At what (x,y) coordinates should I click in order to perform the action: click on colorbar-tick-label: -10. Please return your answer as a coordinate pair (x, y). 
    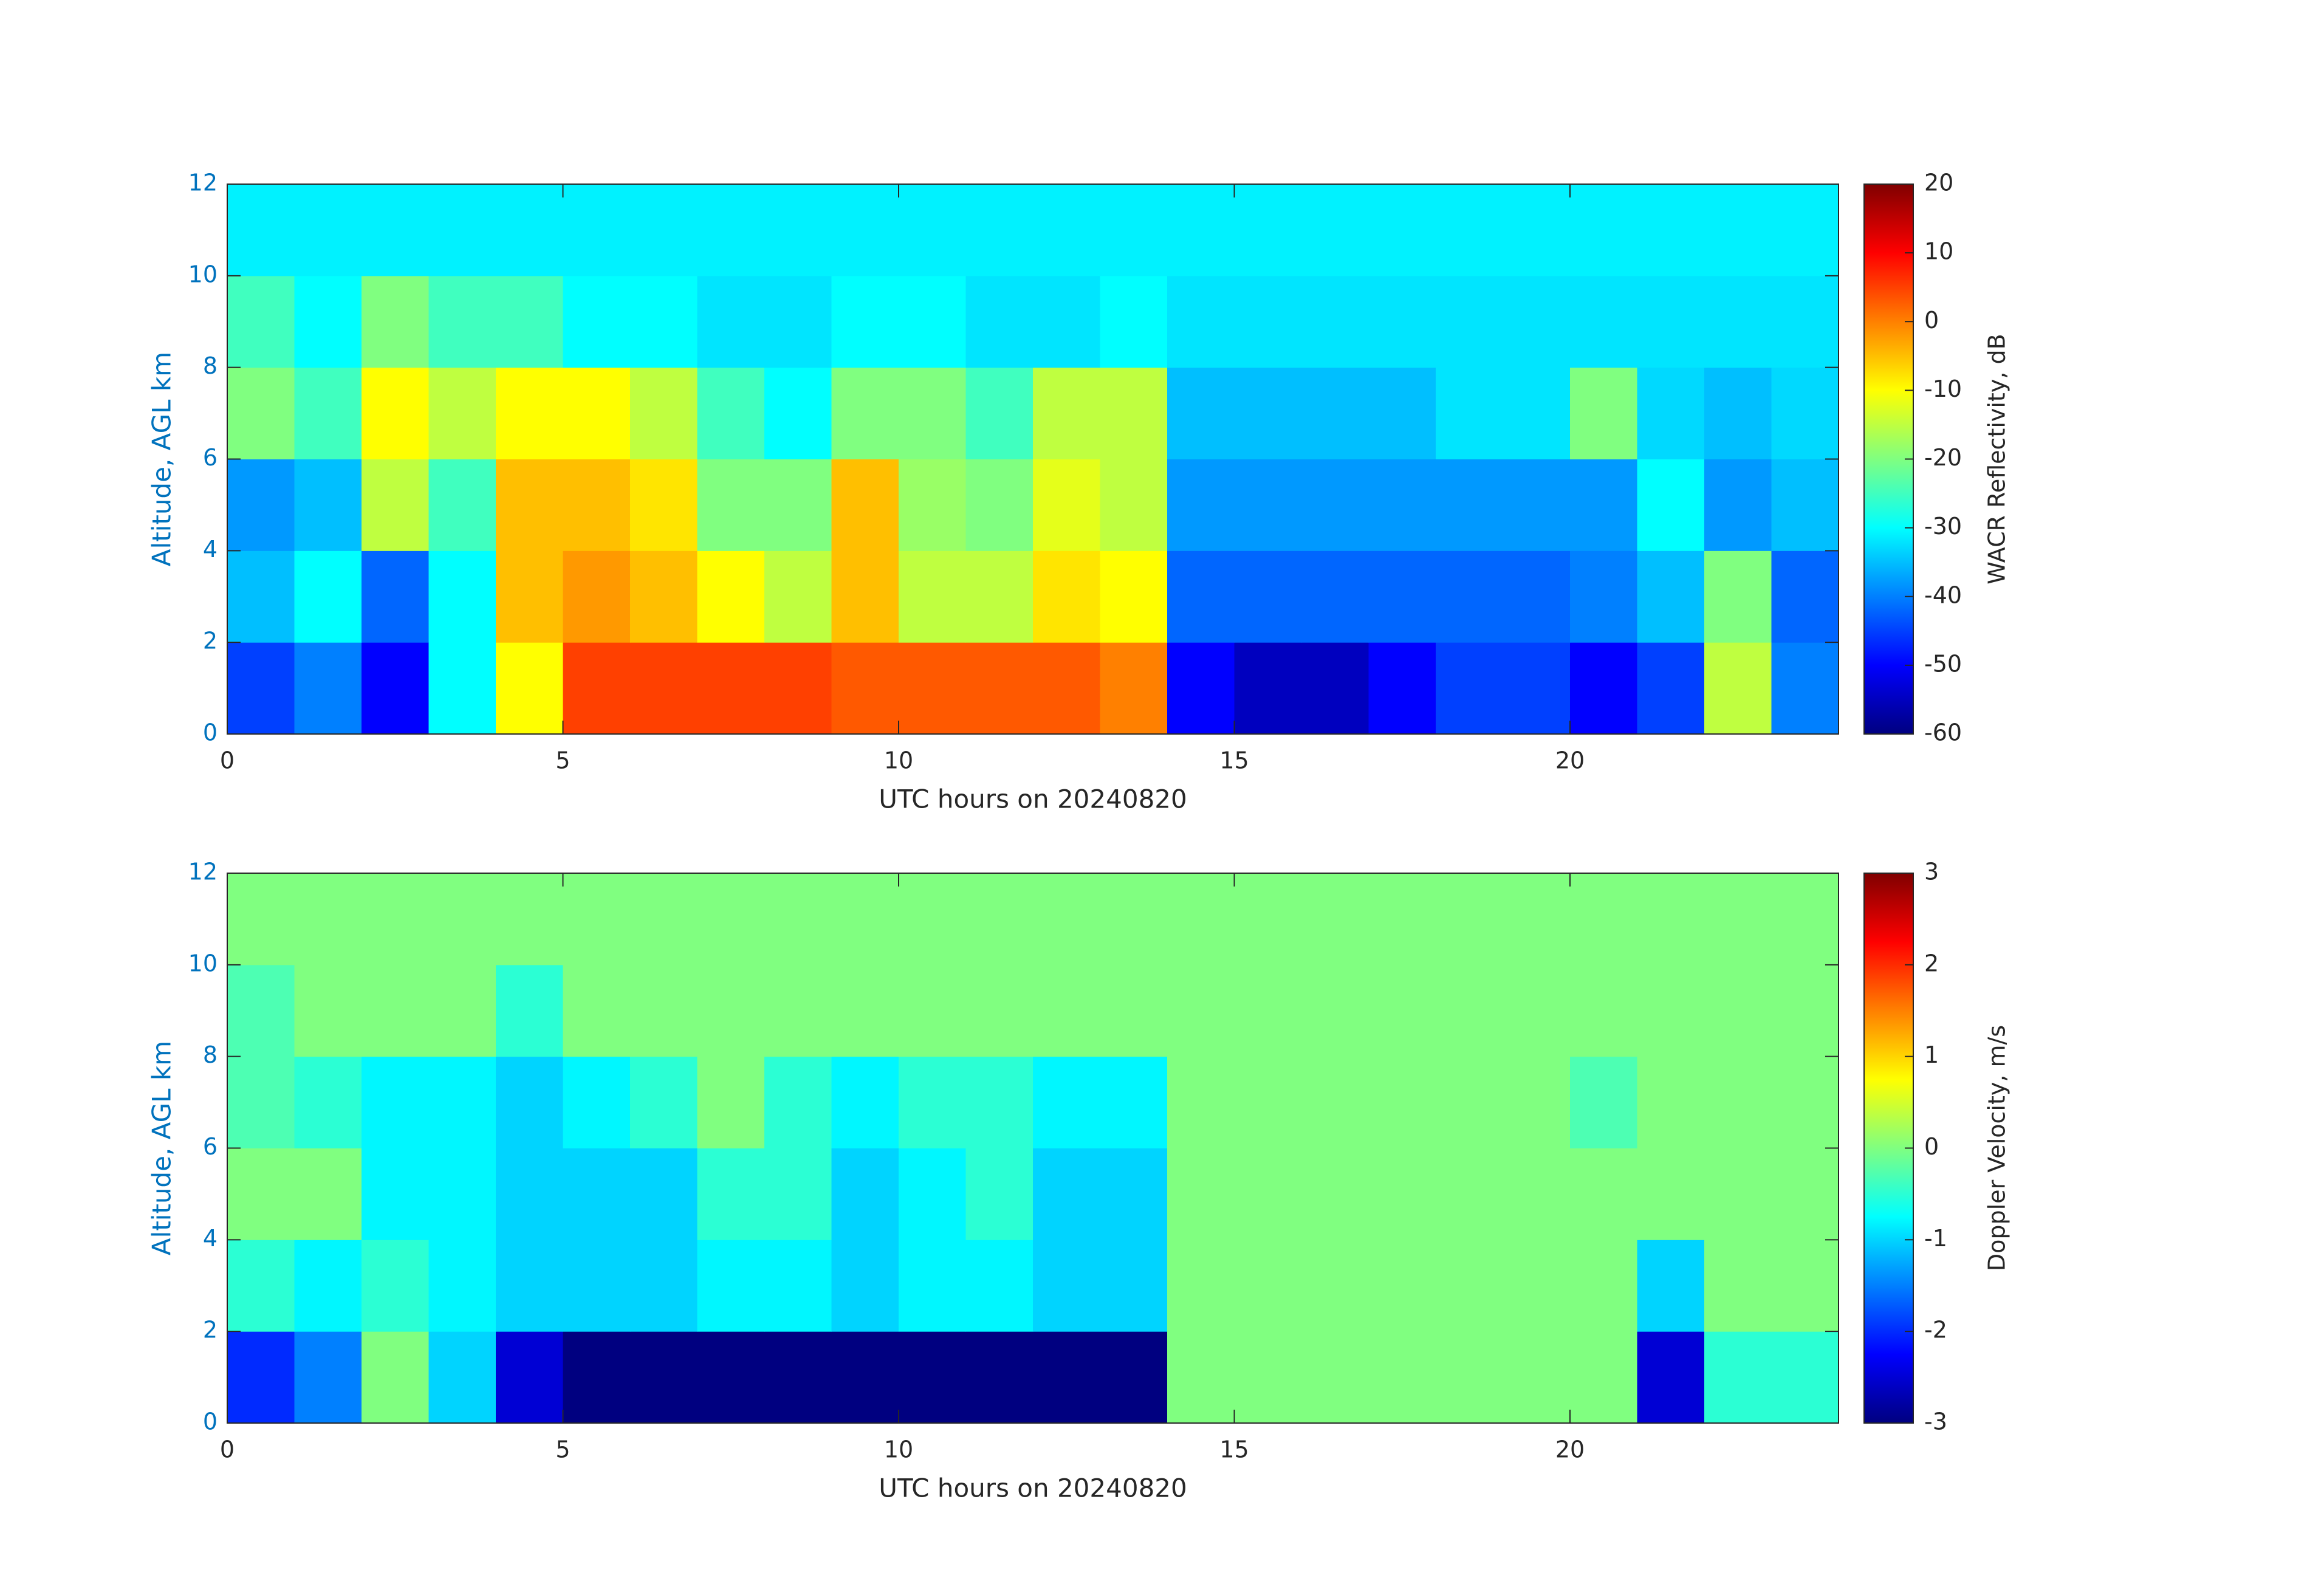
    Looking at the image, I should click on (1943, 389).